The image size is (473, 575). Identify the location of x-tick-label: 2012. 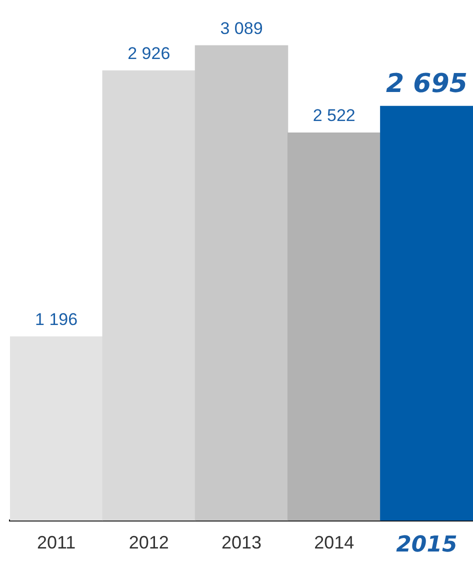
(148, 542).